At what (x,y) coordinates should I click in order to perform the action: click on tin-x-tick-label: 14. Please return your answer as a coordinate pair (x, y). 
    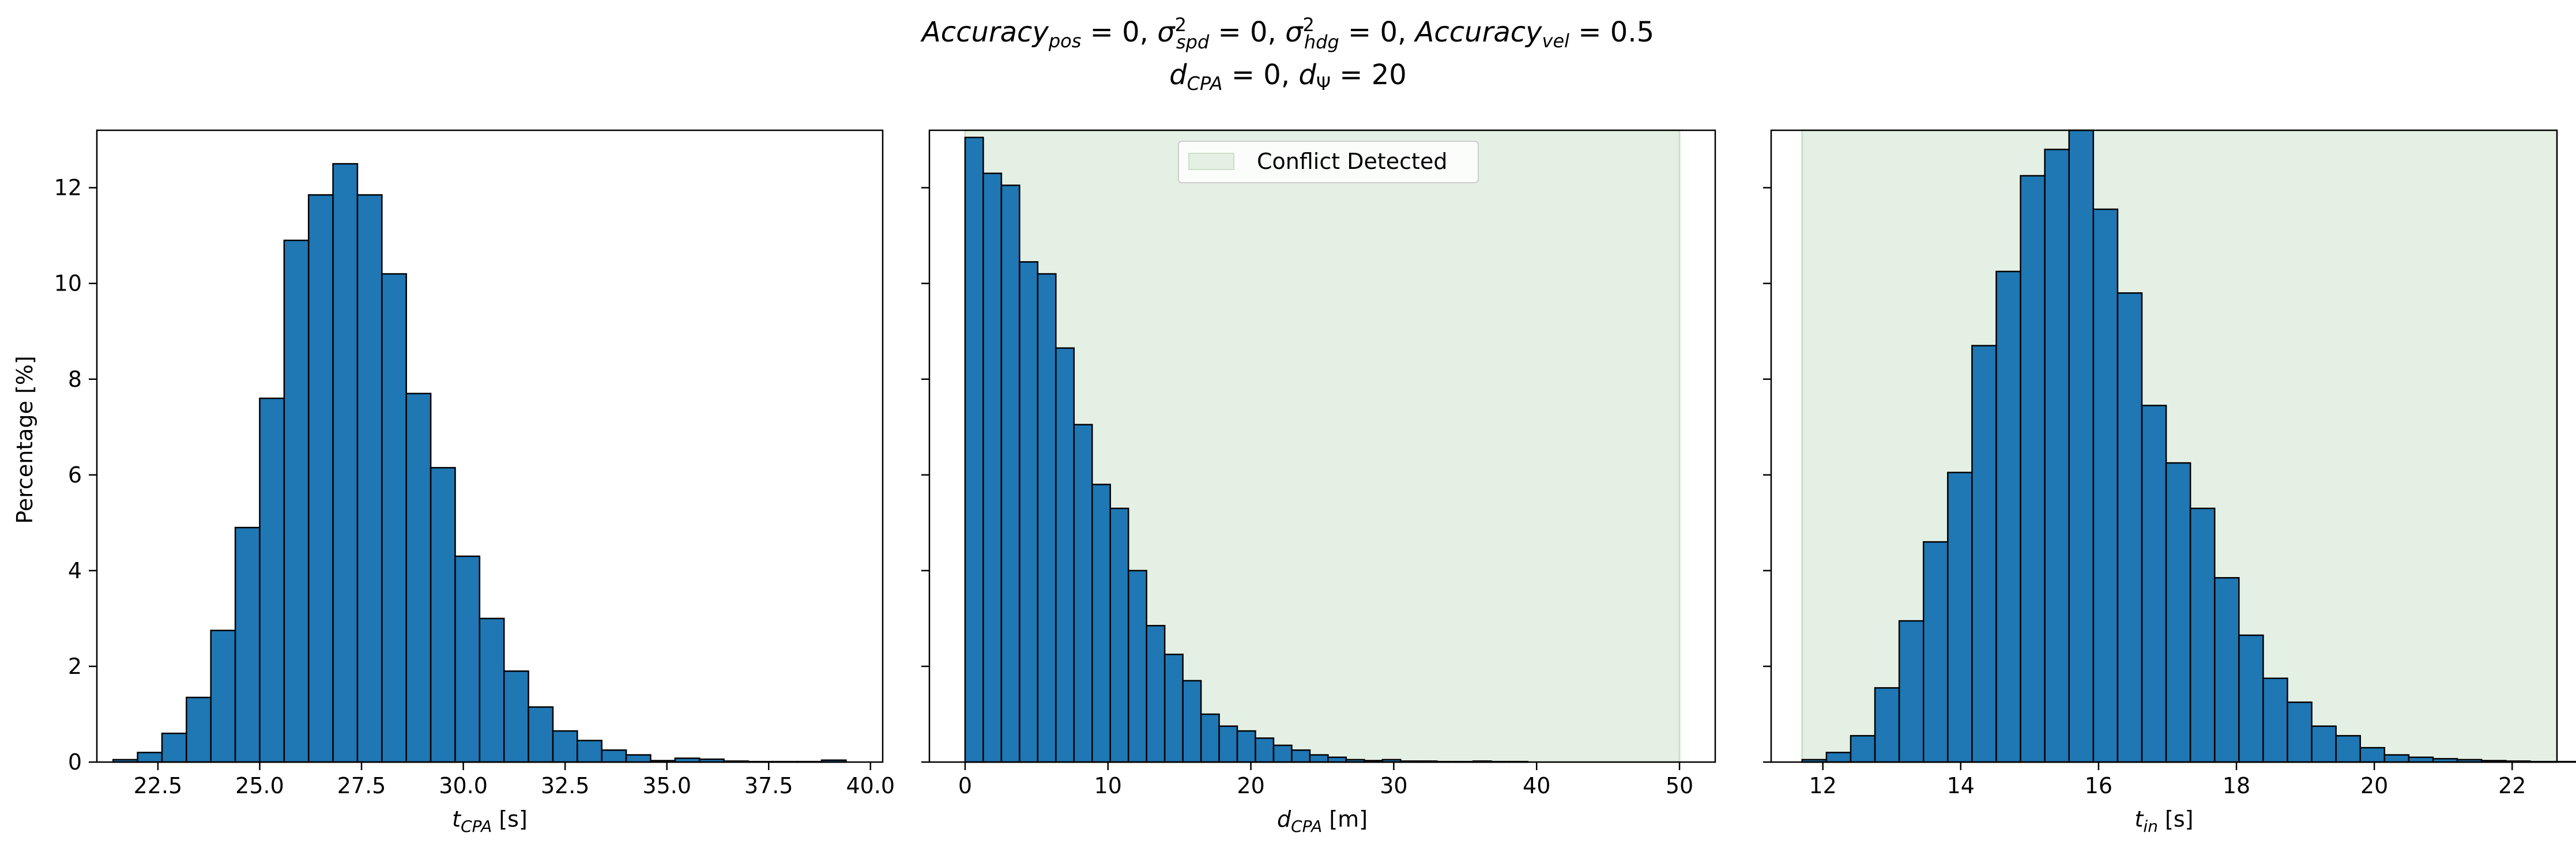
    Looking at the image, I should click on (1961, 786).